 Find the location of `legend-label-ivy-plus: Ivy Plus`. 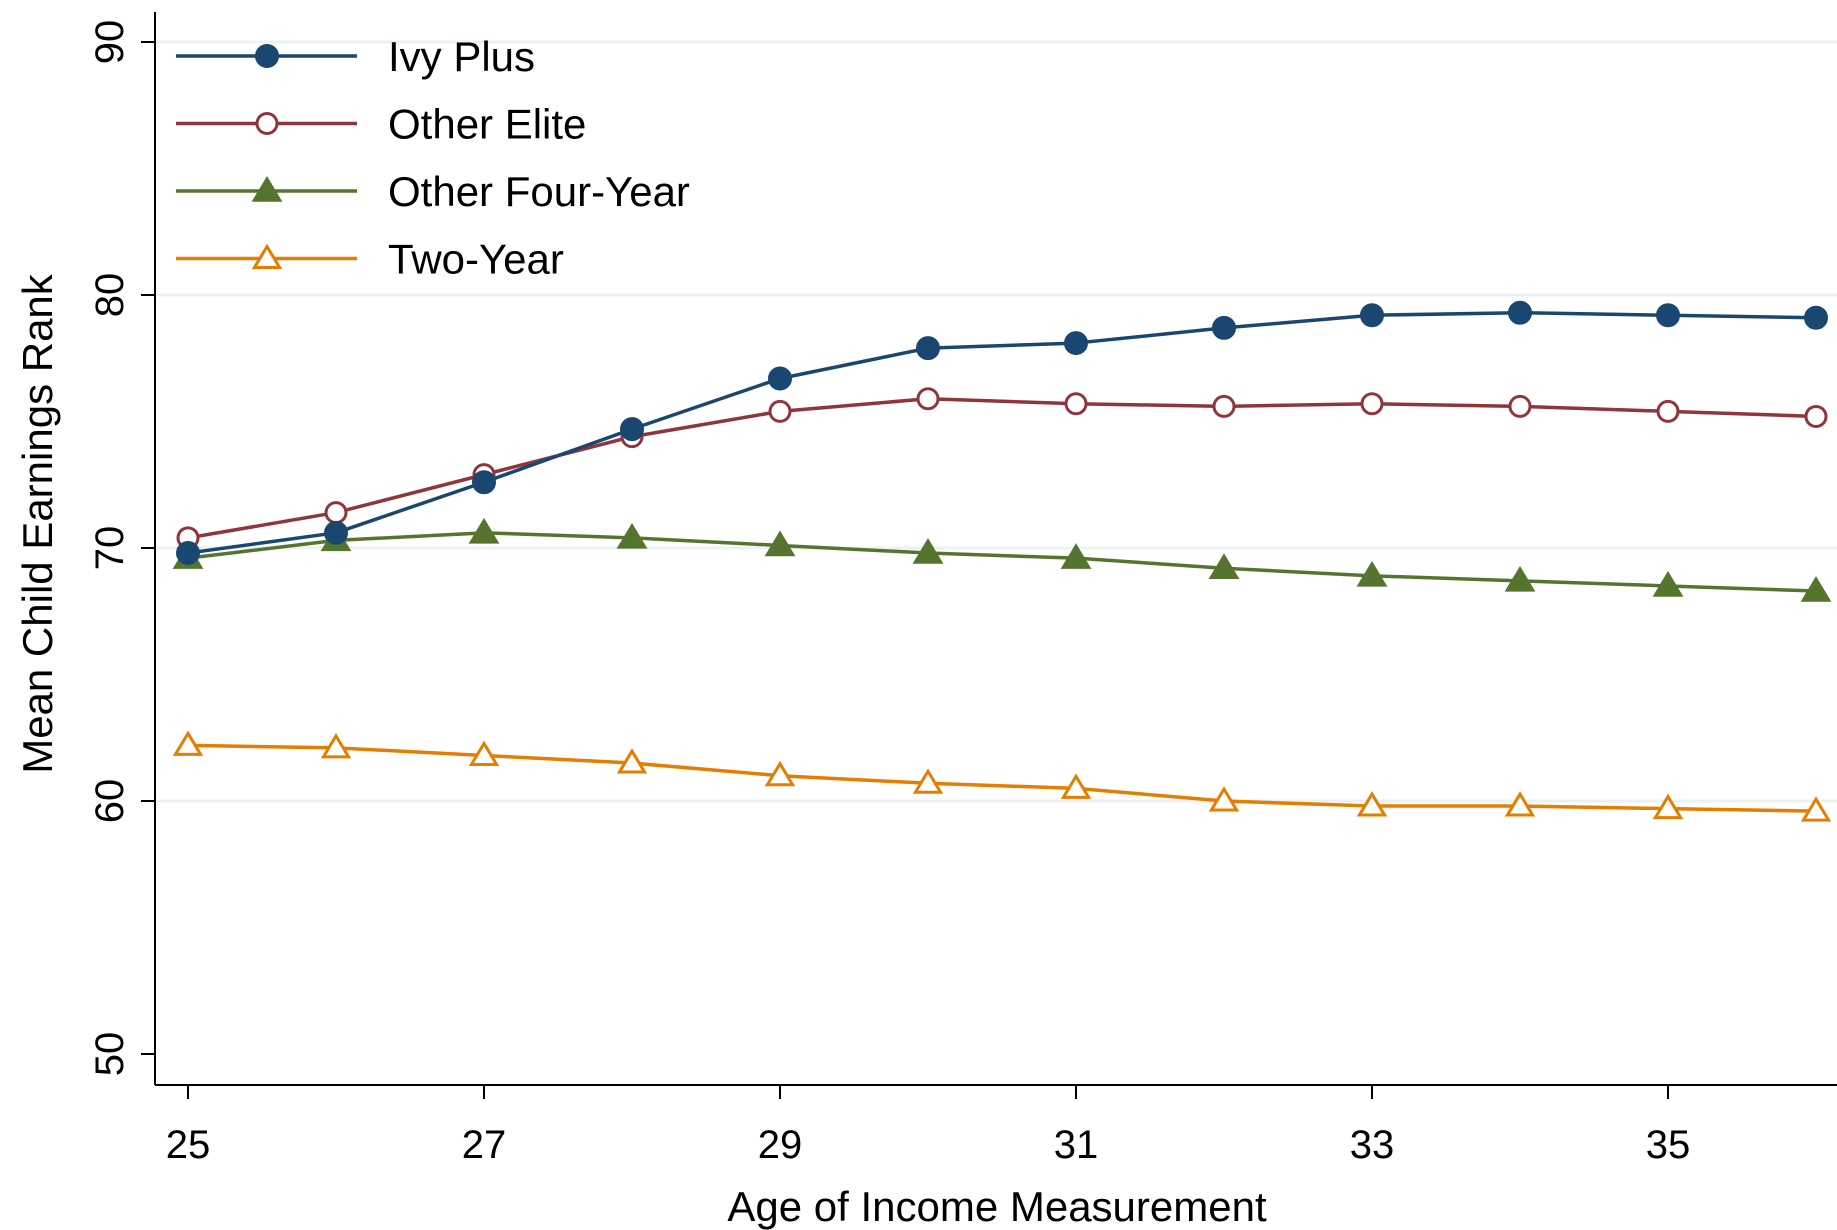

legend-label-ivy-plus: Ivy Plus is located at coordinates (461, 56).